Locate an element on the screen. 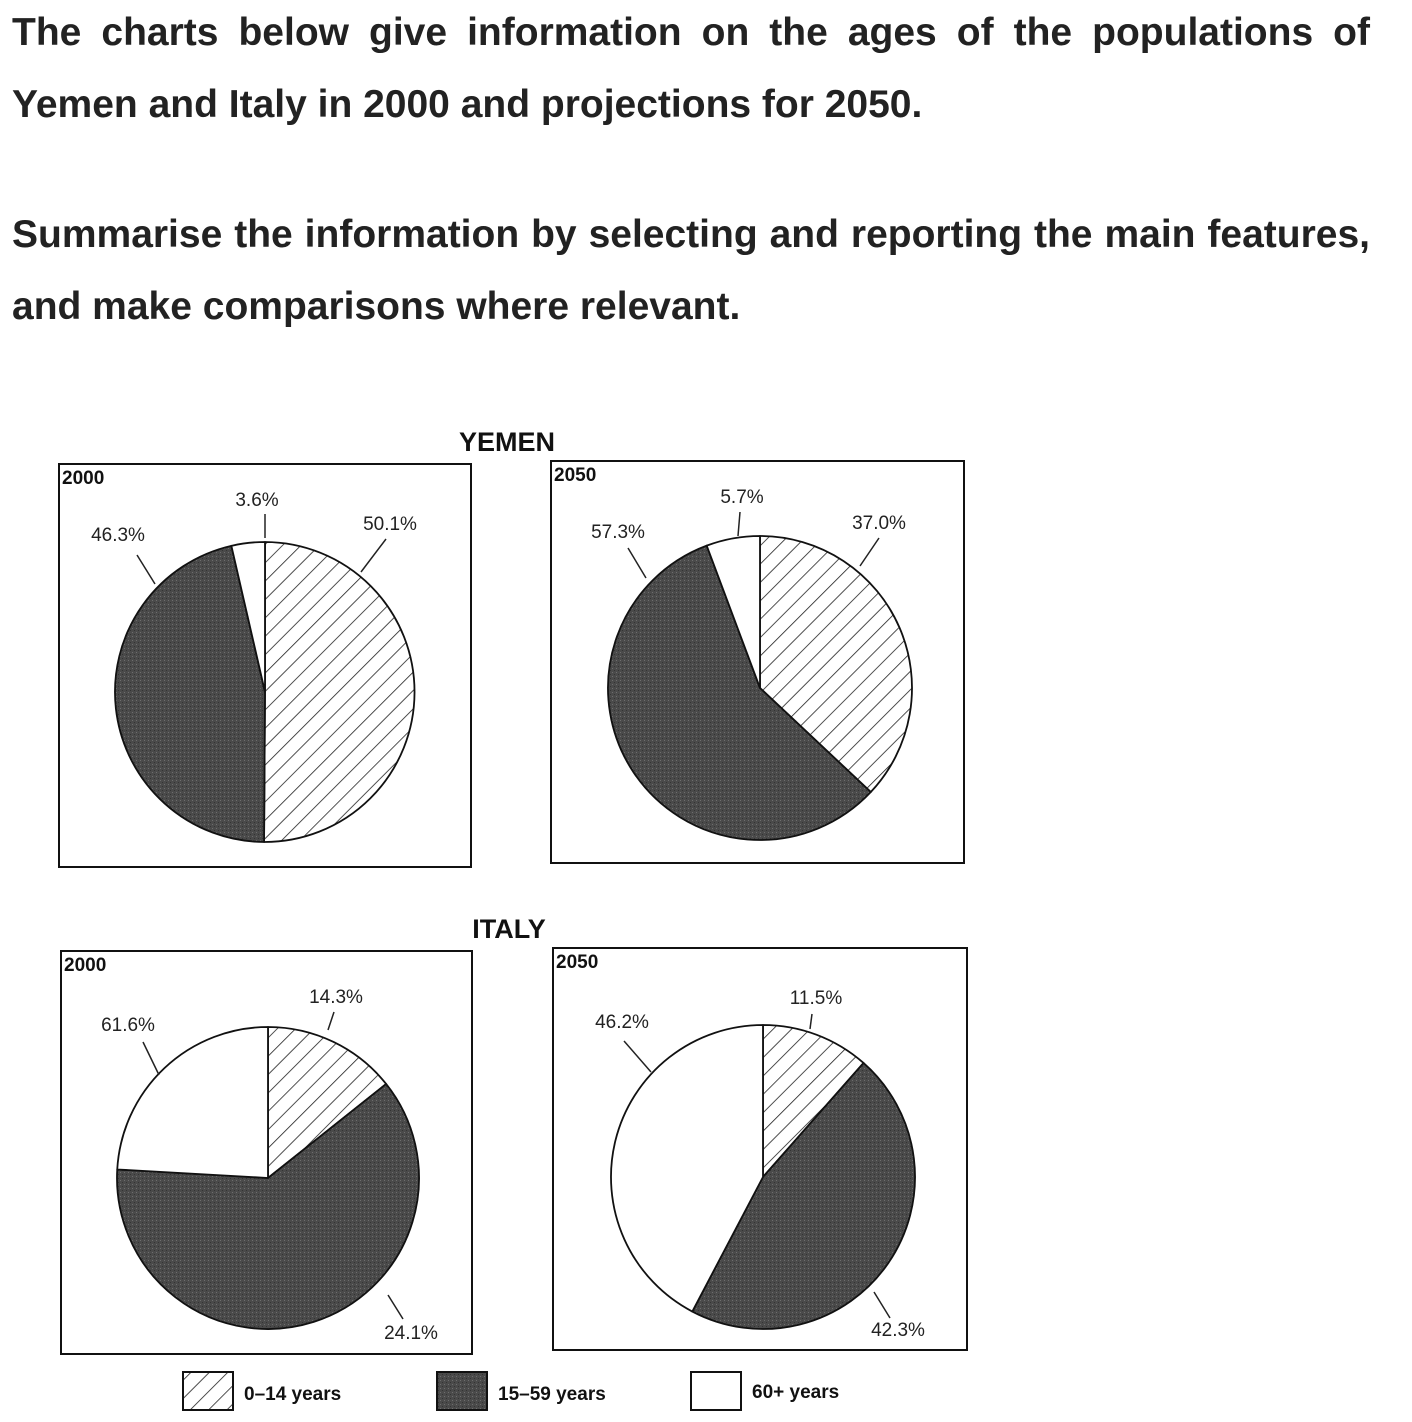 The image size is (1412, 1422). pct-label-elderly: 42.3% is located at coordinates (898, 1330).